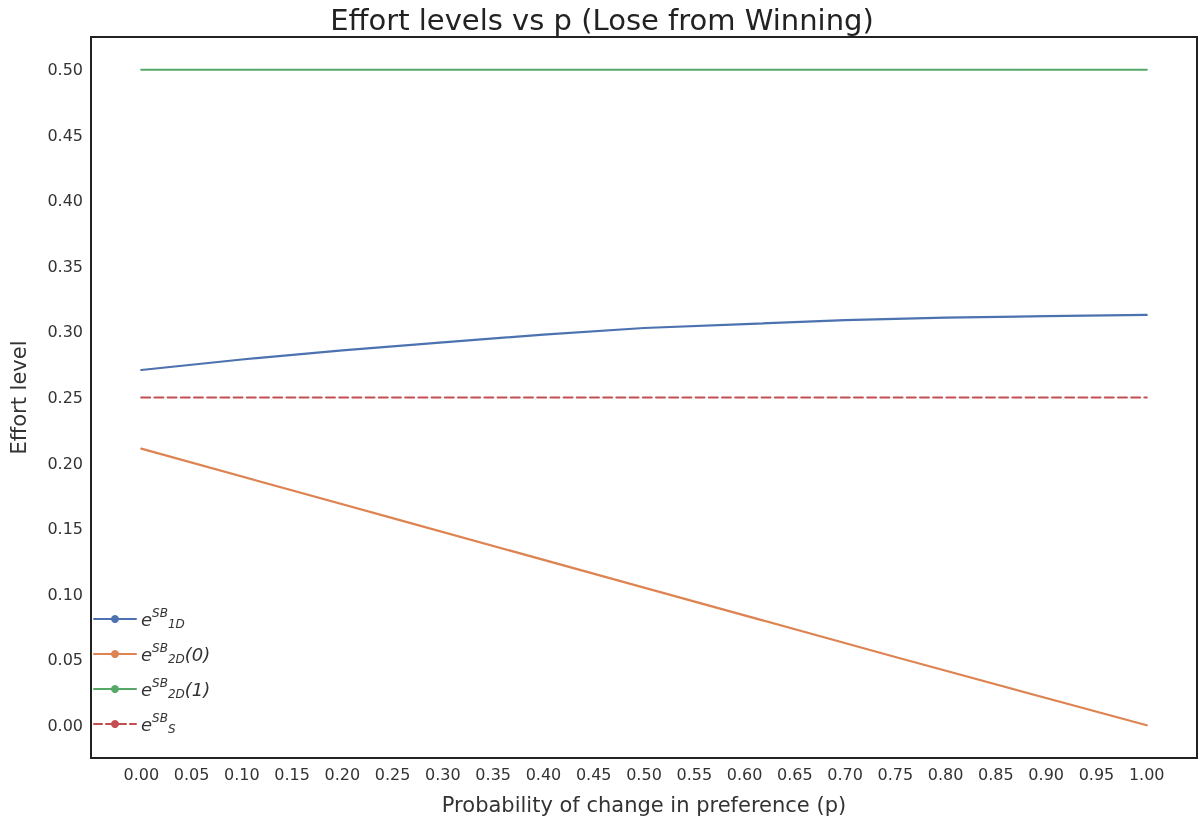 The height and width of the screenshot is (820, 1204). Describe the element at coordinates (18, 397) in the screenshot. I see `y-axis-title: Effort level` at that location.